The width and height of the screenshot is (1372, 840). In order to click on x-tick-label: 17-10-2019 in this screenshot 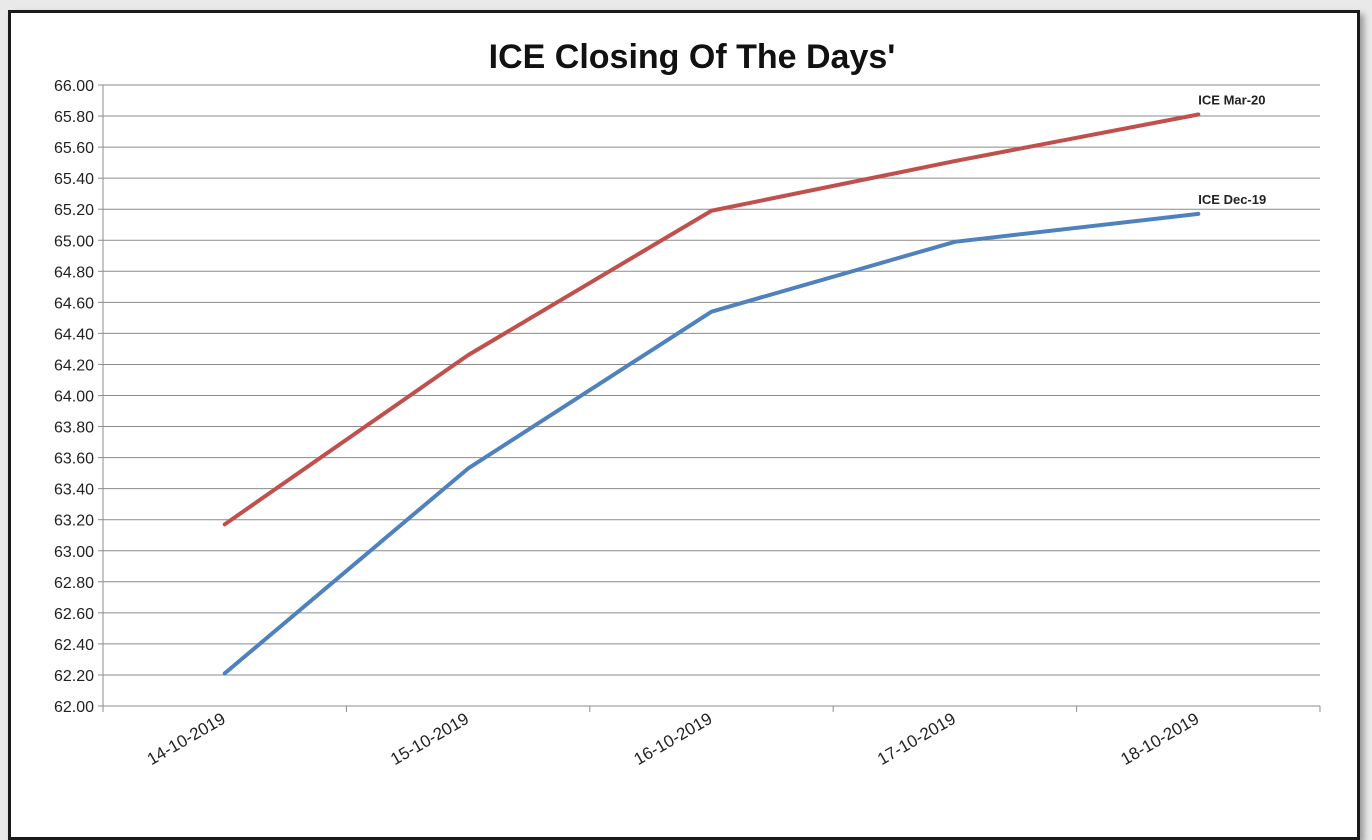, I will do `click(916, 739)`.